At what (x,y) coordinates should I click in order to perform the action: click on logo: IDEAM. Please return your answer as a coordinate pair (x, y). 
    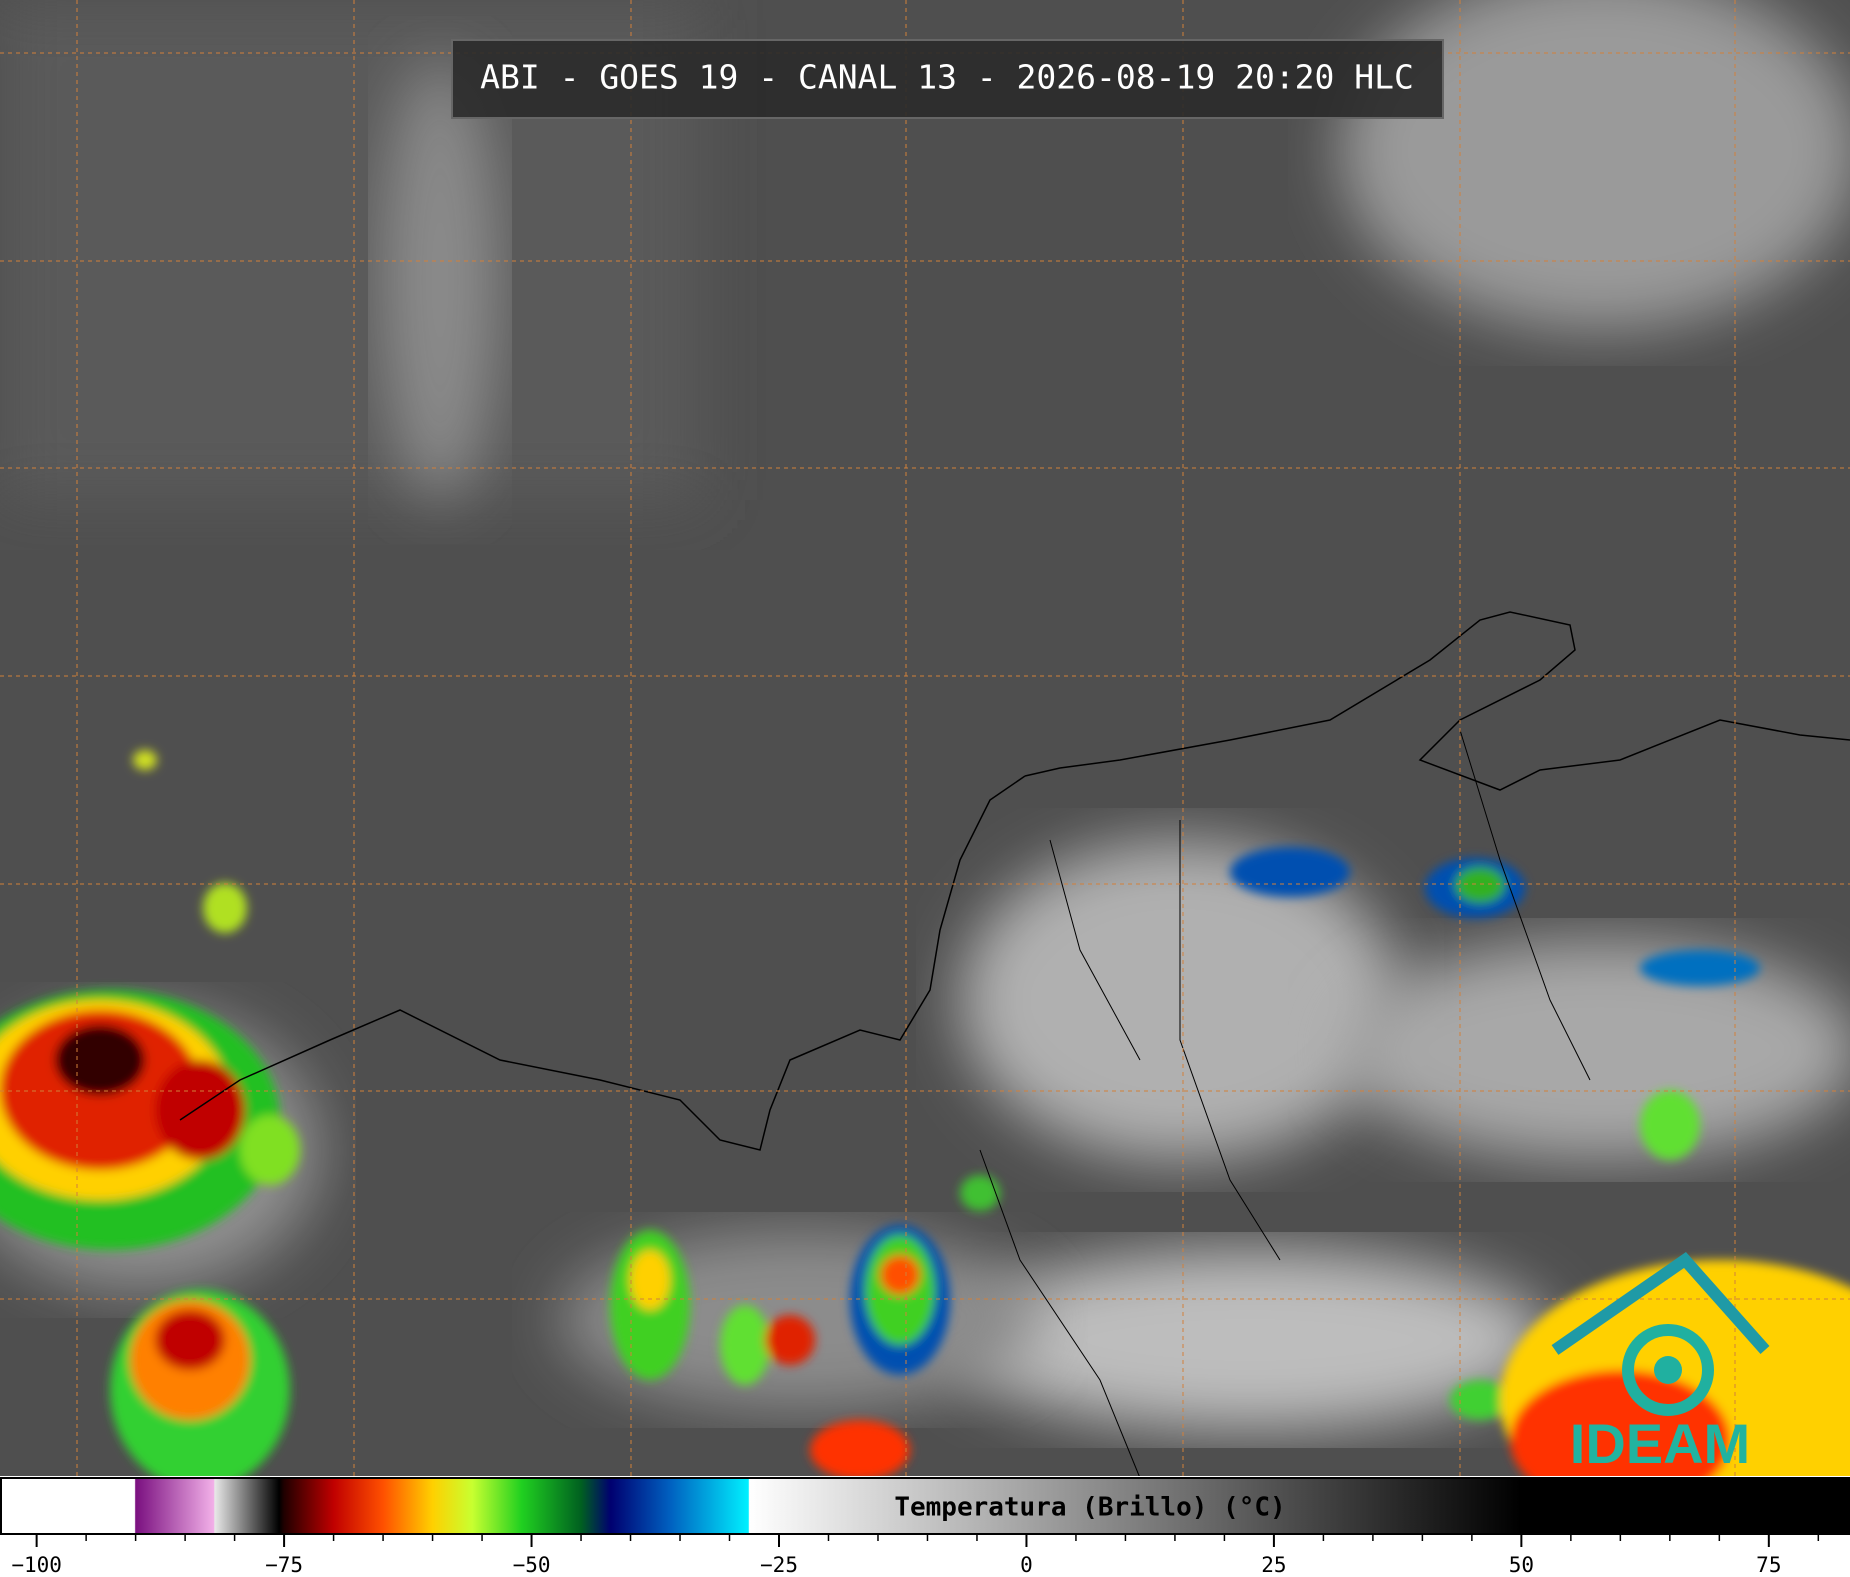
    Looking at the image, I should click on (1660, 1363).